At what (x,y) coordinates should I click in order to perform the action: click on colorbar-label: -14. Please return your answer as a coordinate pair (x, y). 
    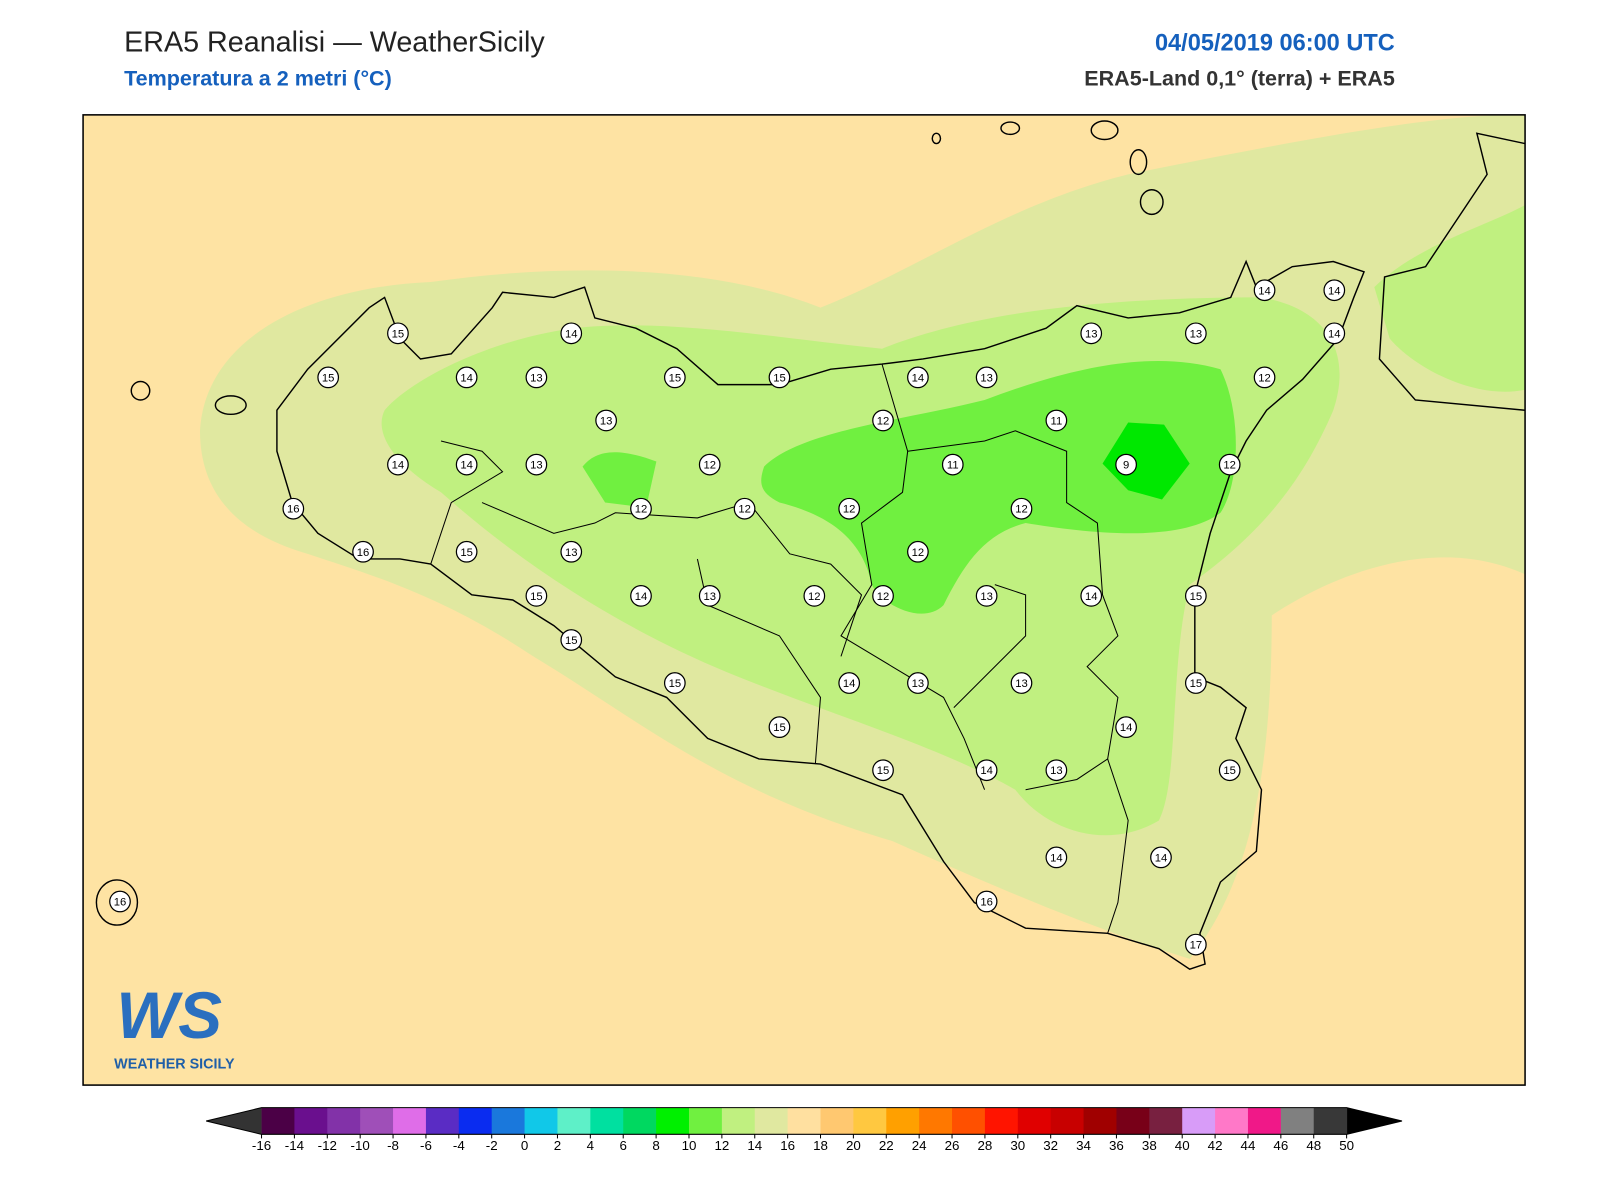
    Looking at the image, I should click on (295, 1145).